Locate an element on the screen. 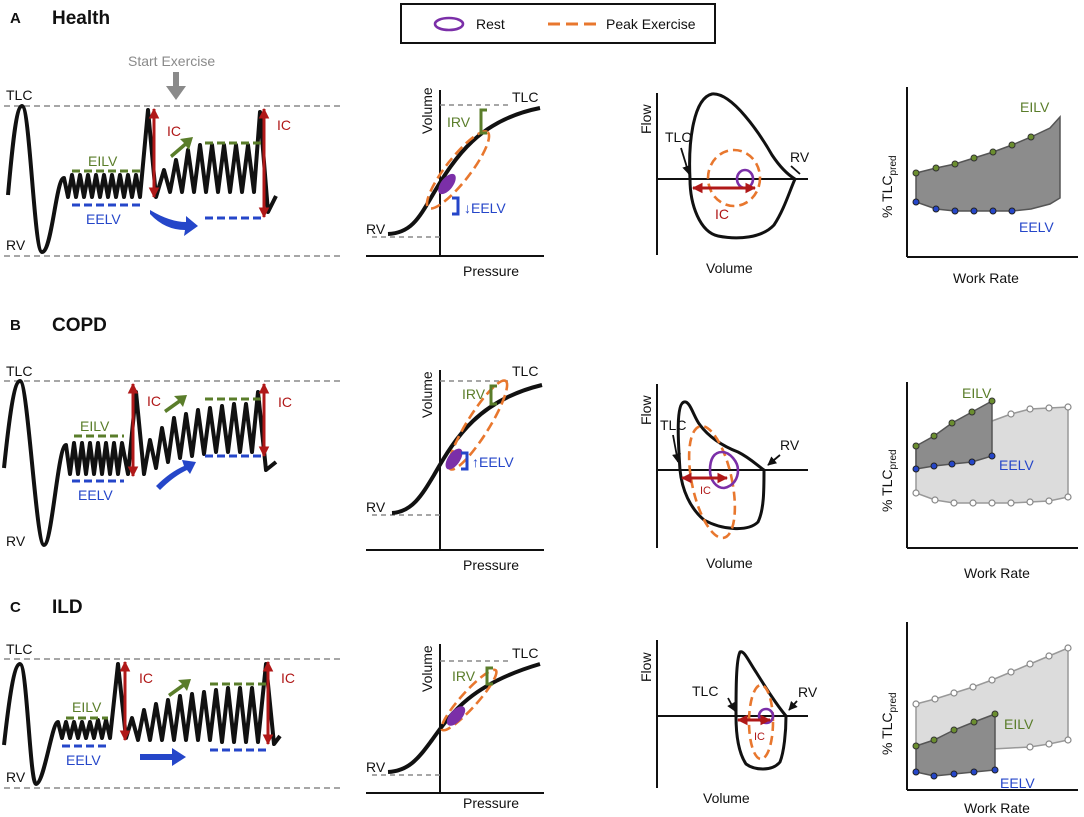 This screenshot has width=1084, height=817. pv-curve-ild: Volume Pressure TLC RV IRV is located at coordinates (455, 727).